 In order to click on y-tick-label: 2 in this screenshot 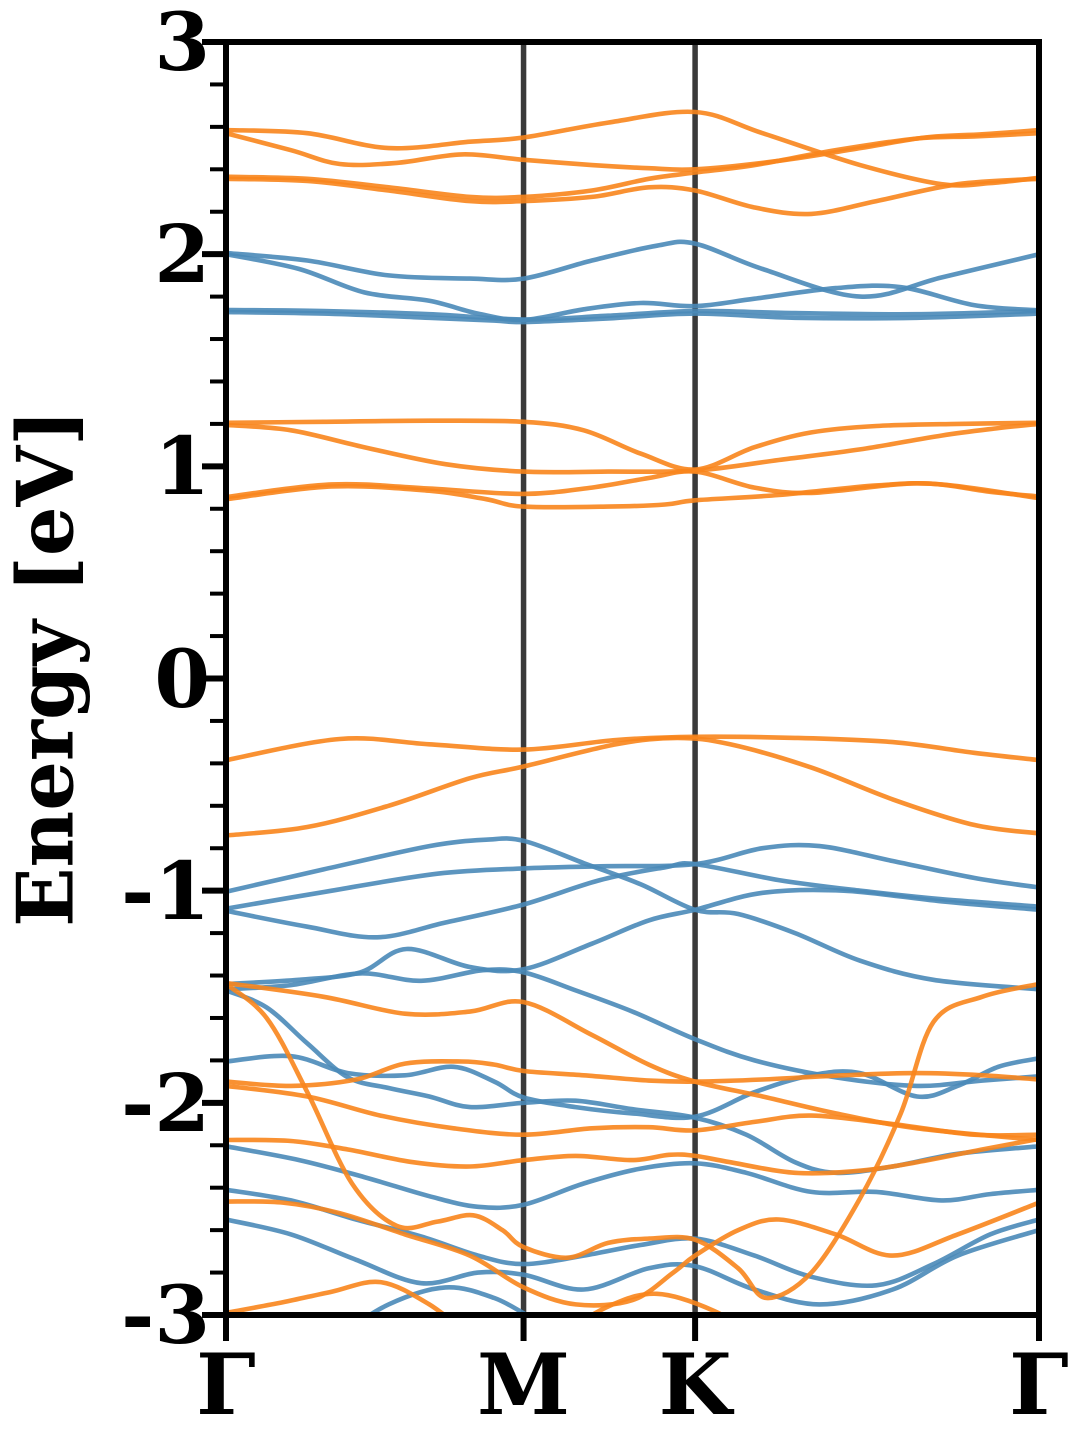, I will do `click(182, 254)`.